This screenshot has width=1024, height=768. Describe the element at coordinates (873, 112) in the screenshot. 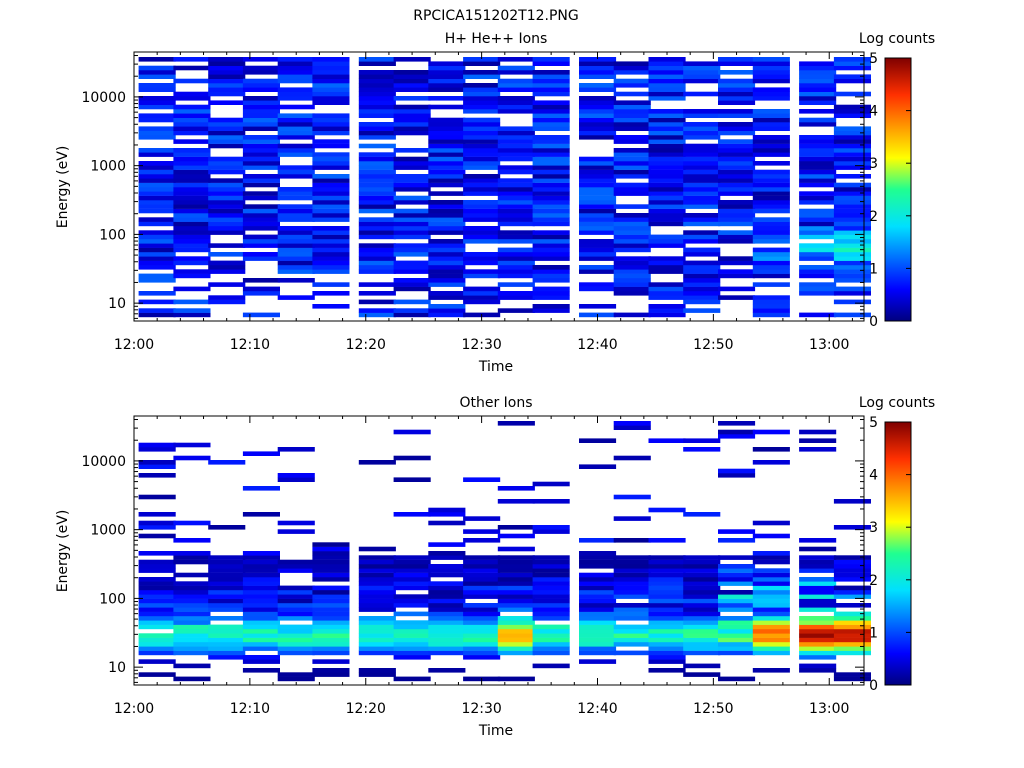

I see `colorbar-tick-label: 4` at that location.